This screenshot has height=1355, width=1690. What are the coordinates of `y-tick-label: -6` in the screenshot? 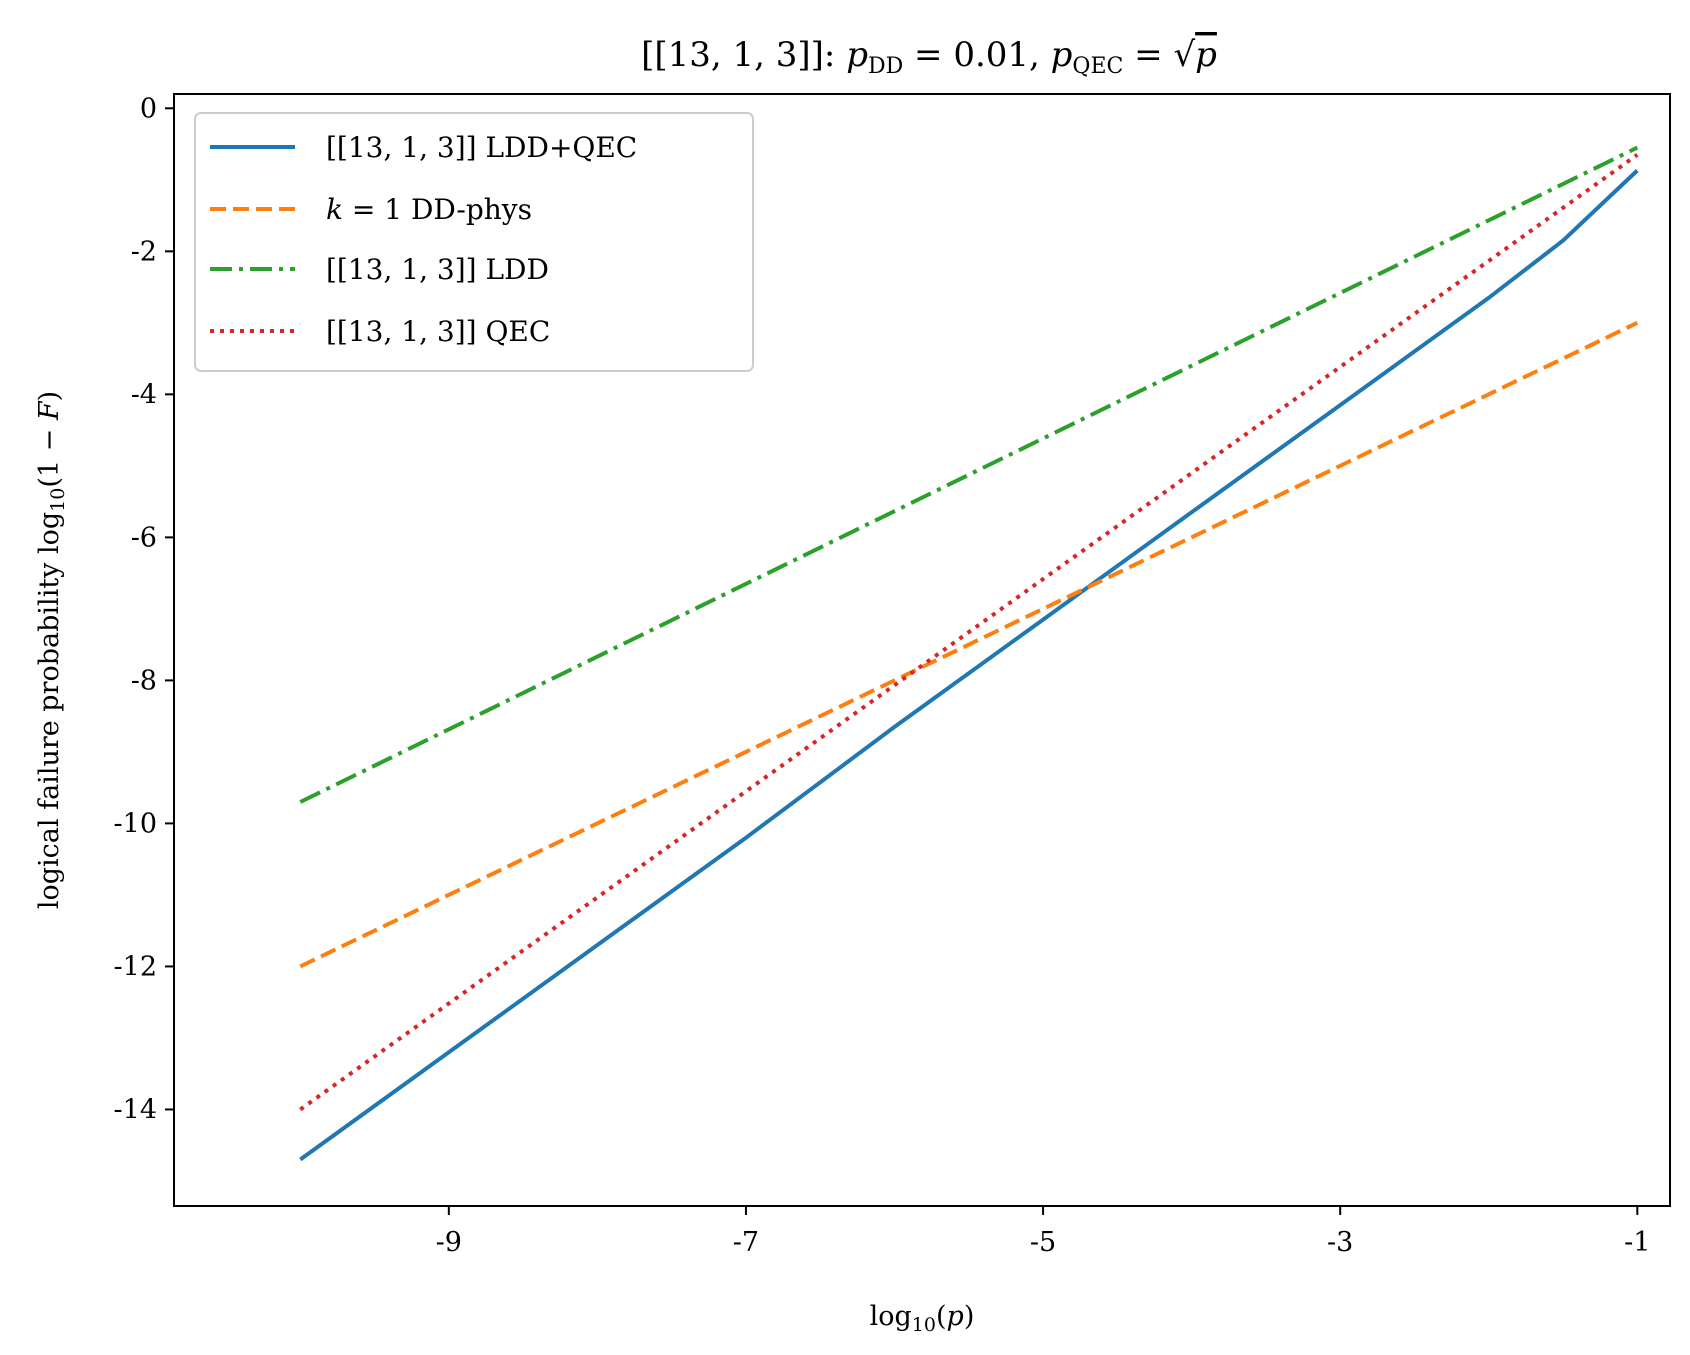 It's located at (144, 537).